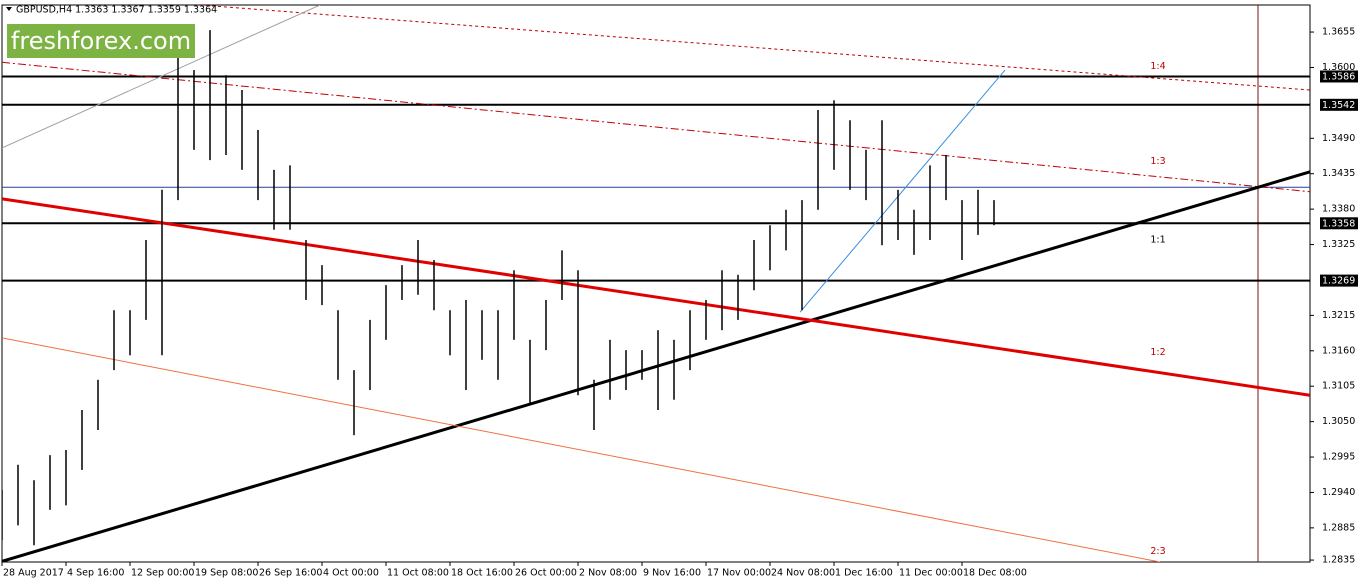 Image resolution: width=1358 pixels, height=584 pixels. I want to click on level-label: 1.3542, so click(1338, 105).